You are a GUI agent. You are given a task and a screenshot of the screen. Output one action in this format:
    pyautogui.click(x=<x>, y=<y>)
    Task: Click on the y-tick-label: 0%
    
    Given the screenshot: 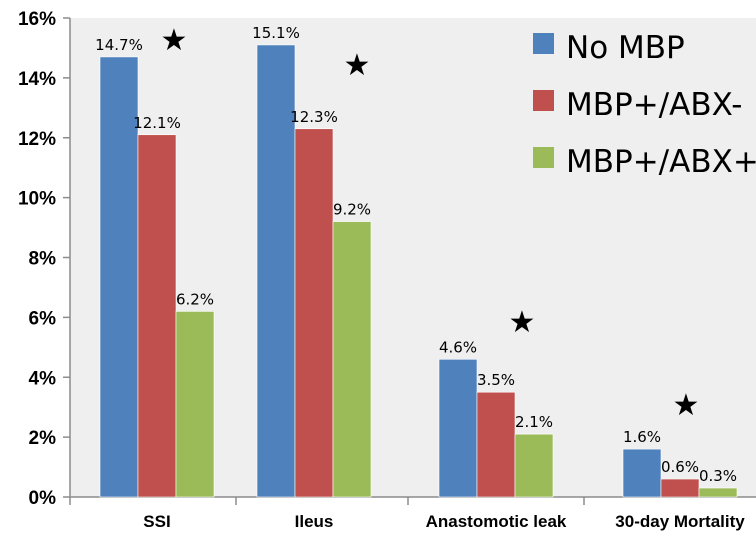 What is the action you would take?
    pyautogui.click(x=43, y=498)
    